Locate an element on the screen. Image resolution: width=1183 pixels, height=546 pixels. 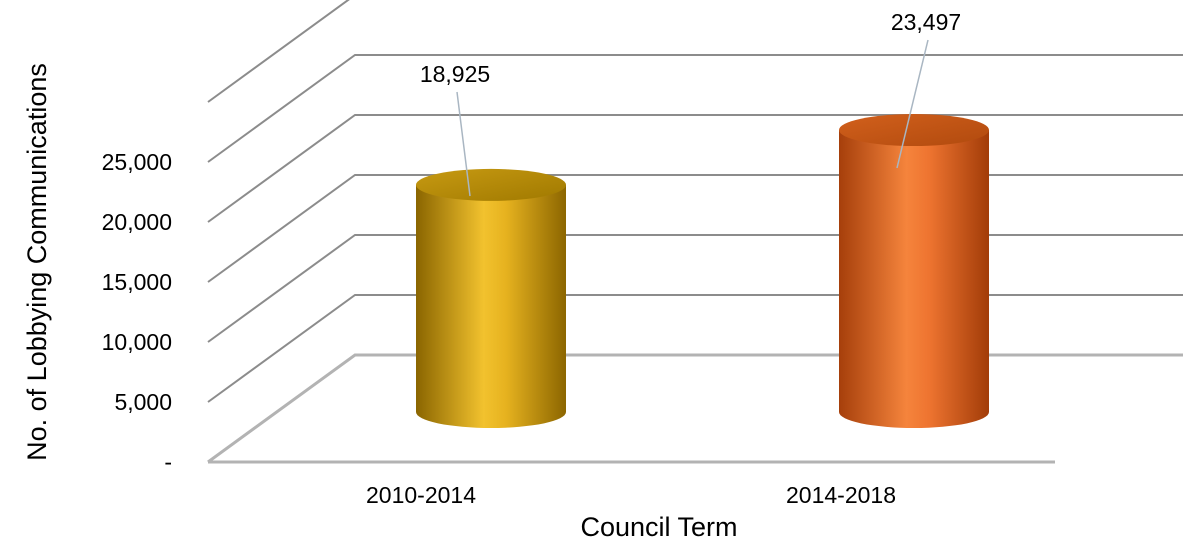
data-labels: 18,925 23,497 is located at coordinates (690, 48).